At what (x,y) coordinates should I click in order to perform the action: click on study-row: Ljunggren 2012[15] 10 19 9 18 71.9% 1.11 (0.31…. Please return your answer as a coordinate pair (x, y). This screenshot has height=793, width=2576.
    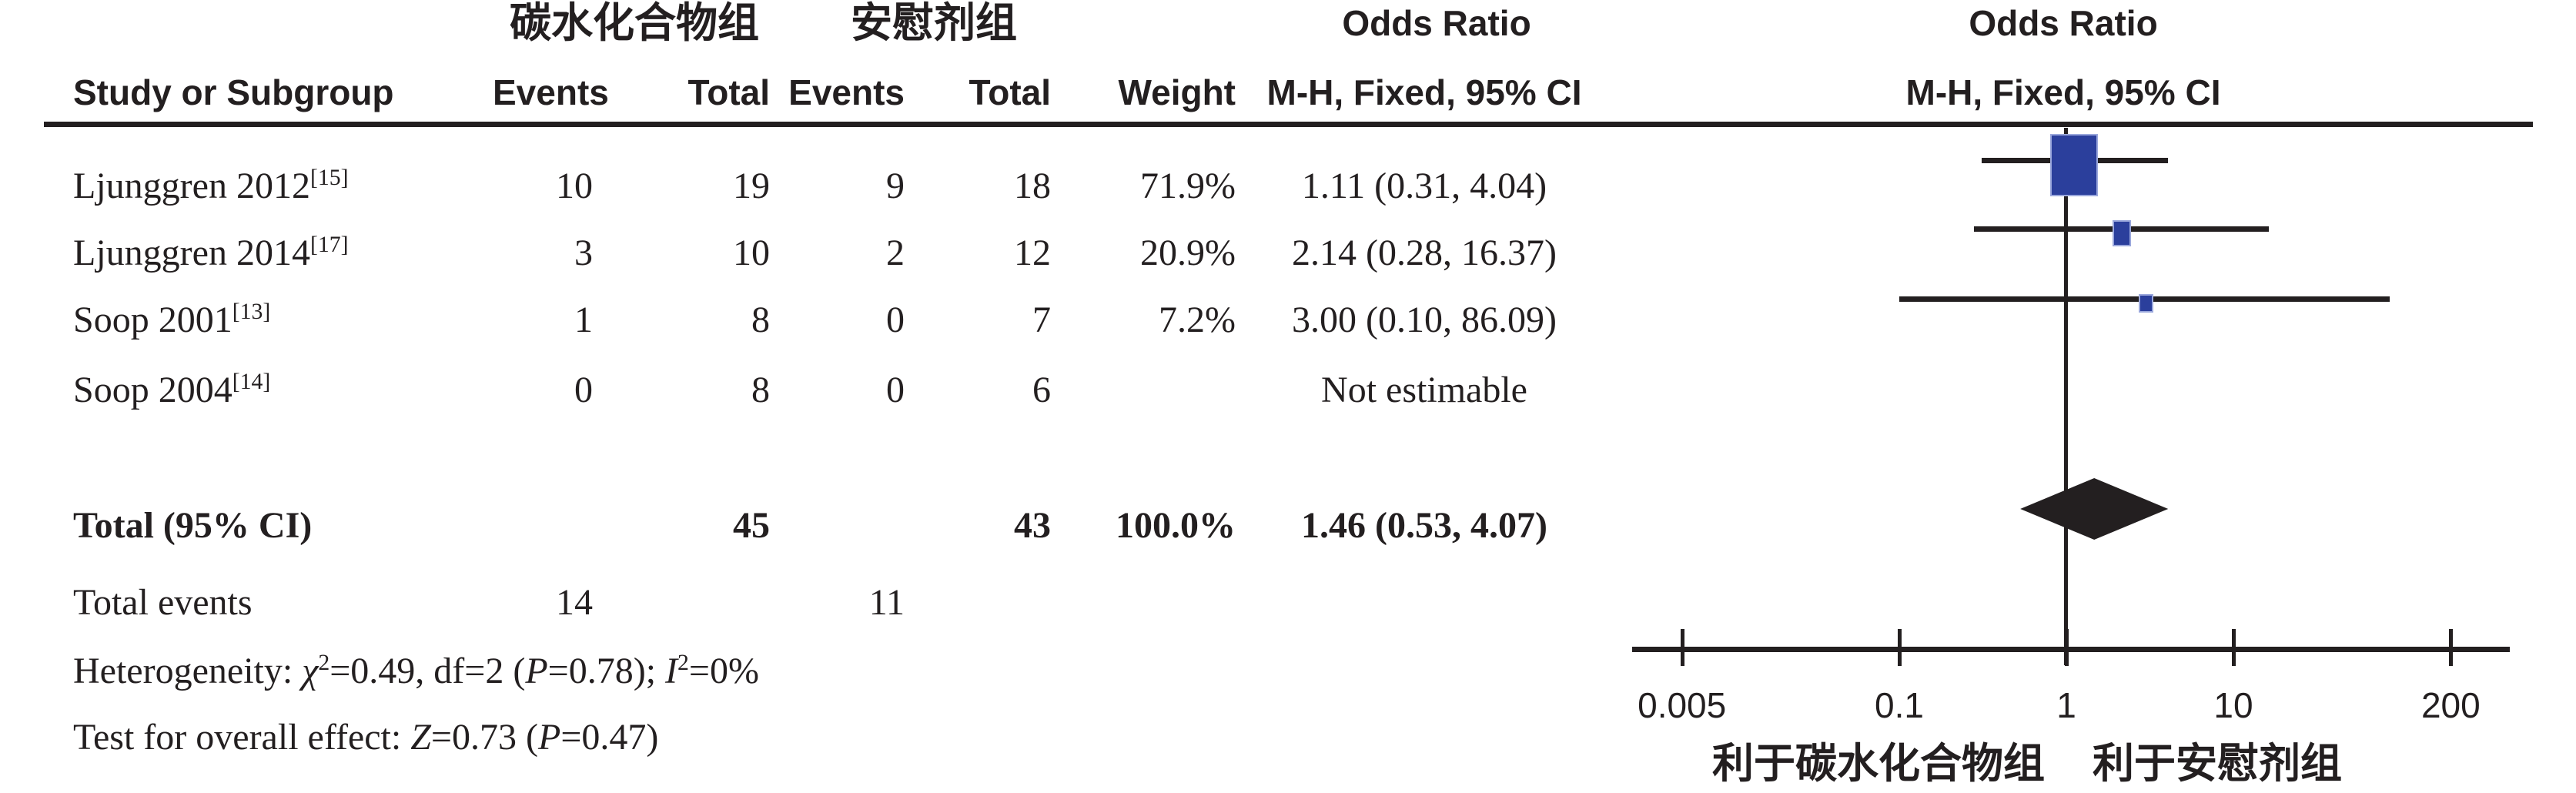
    Looking at the image, I should click on (828, 186).